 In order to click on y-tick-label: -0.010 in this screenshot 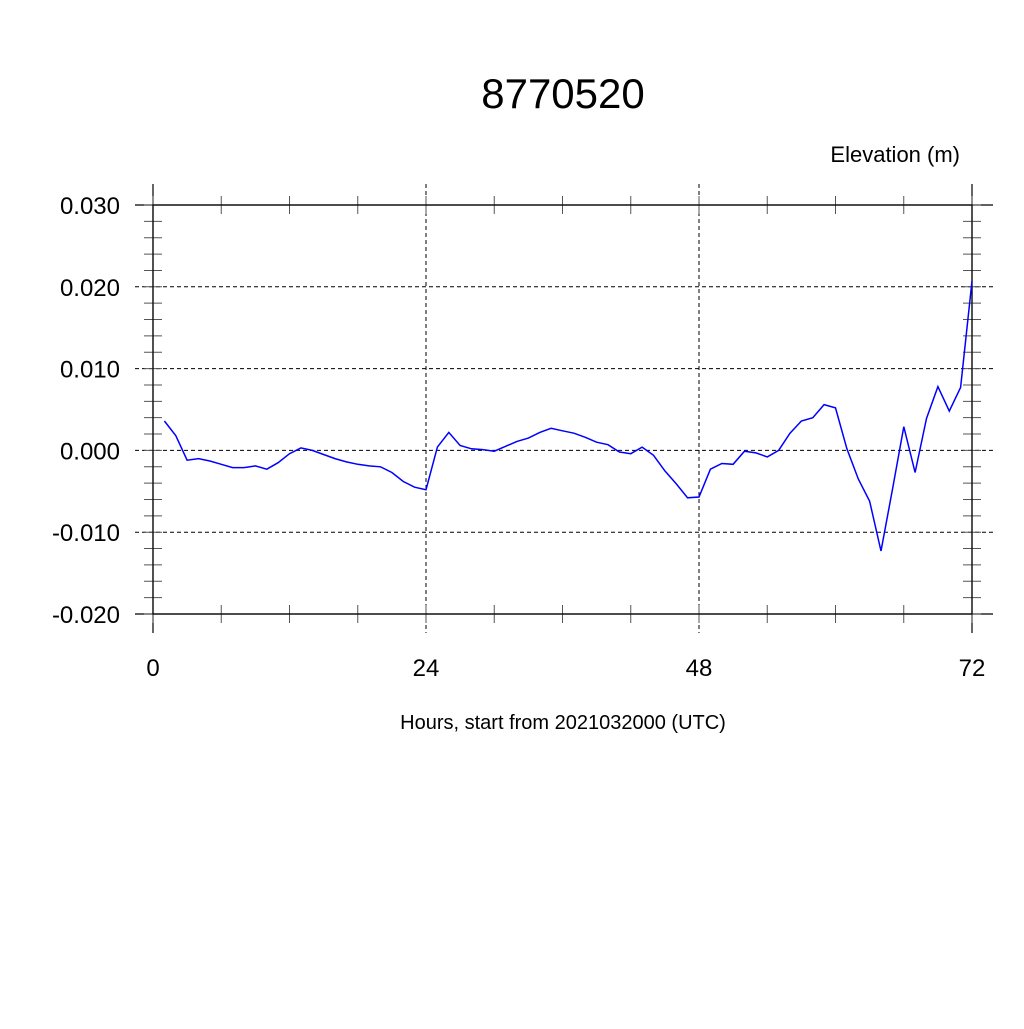, I will do `click(86, 533)`.